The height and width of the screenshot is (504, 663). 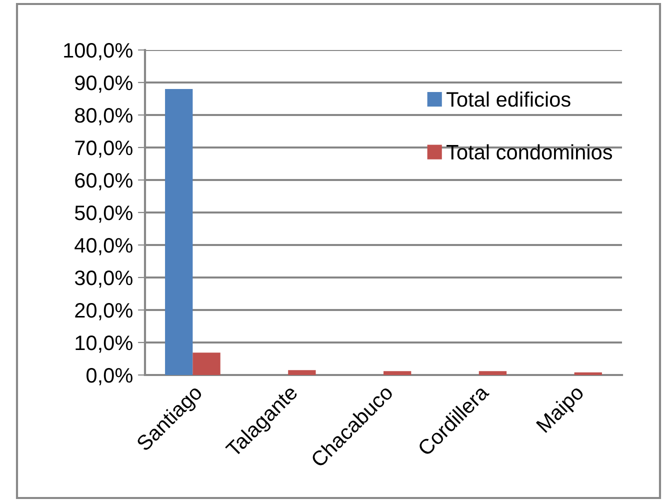 I want to click on y-tick-label: 90,0%, so click(x=103, y=84).